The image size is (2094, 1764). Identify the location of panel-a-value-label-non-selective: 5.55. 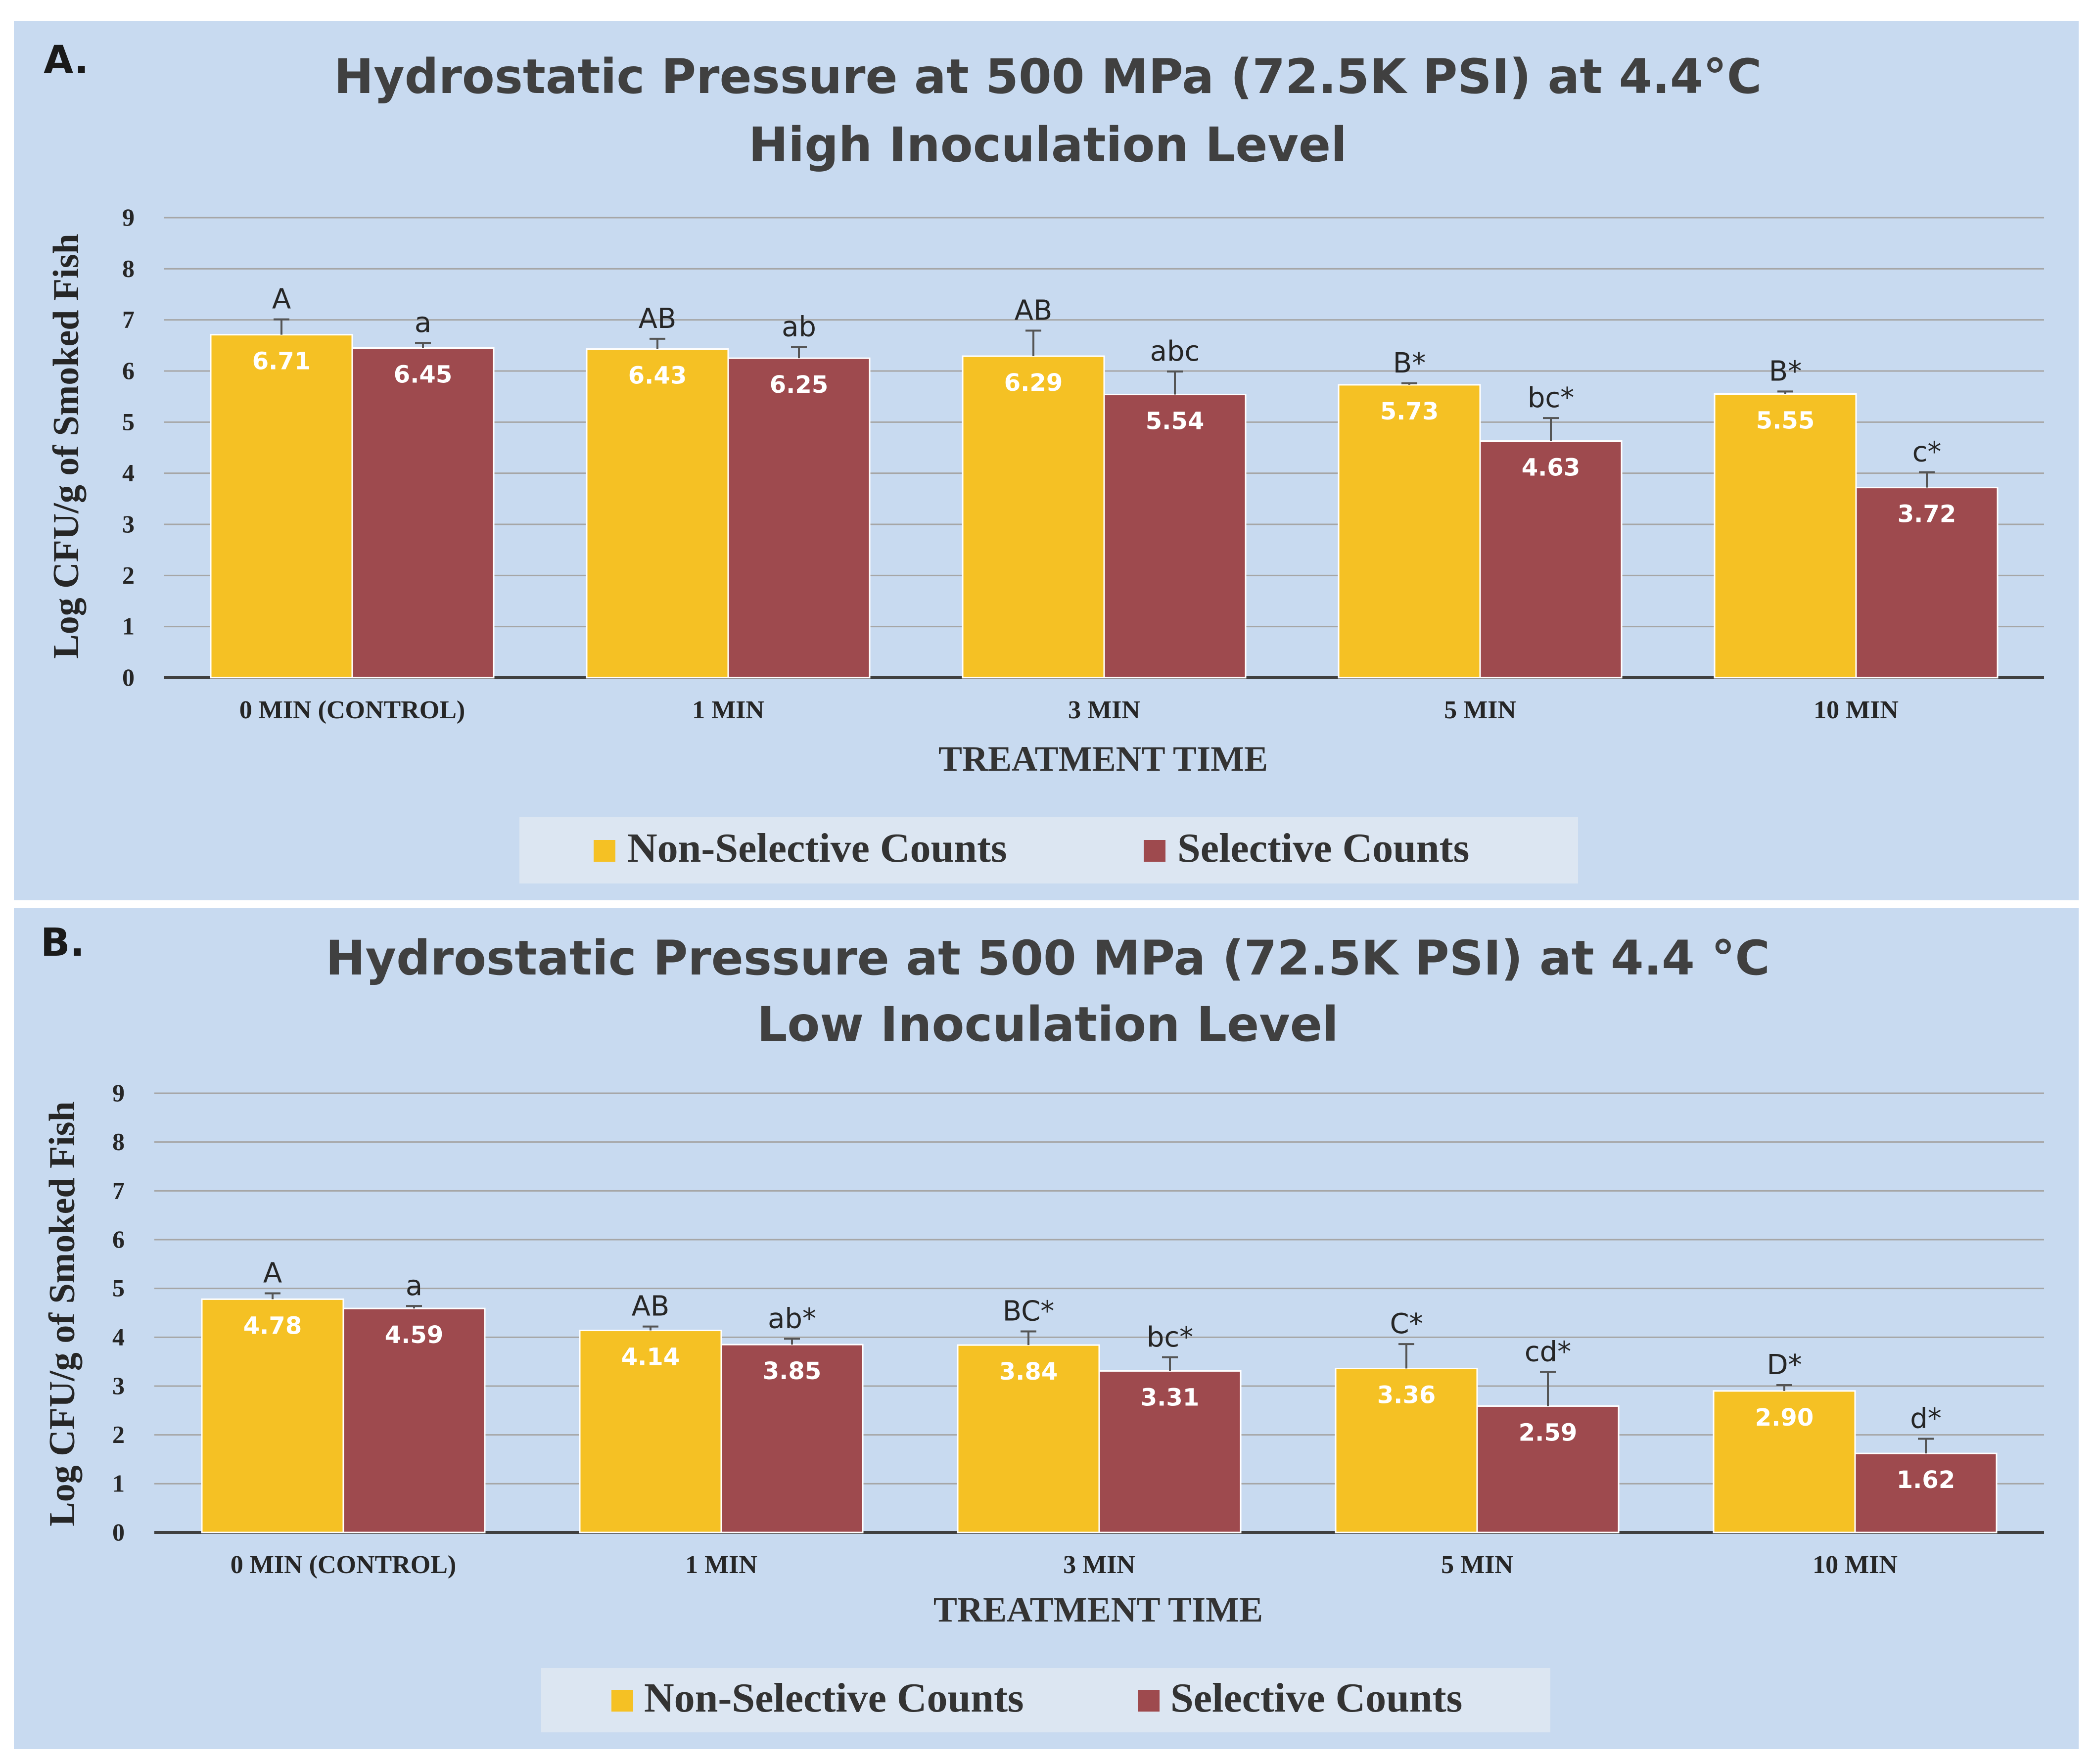
(1785, 421).